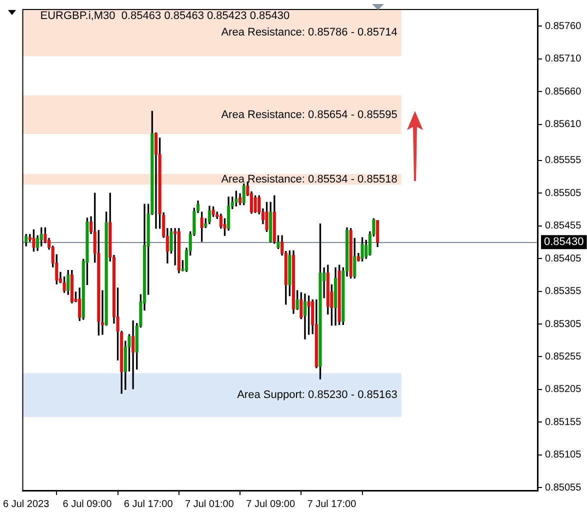 The image size is (587, 517). I want to click on band-label: Area Resistance: 0.85654 - 0.85595, so click(309, 114).